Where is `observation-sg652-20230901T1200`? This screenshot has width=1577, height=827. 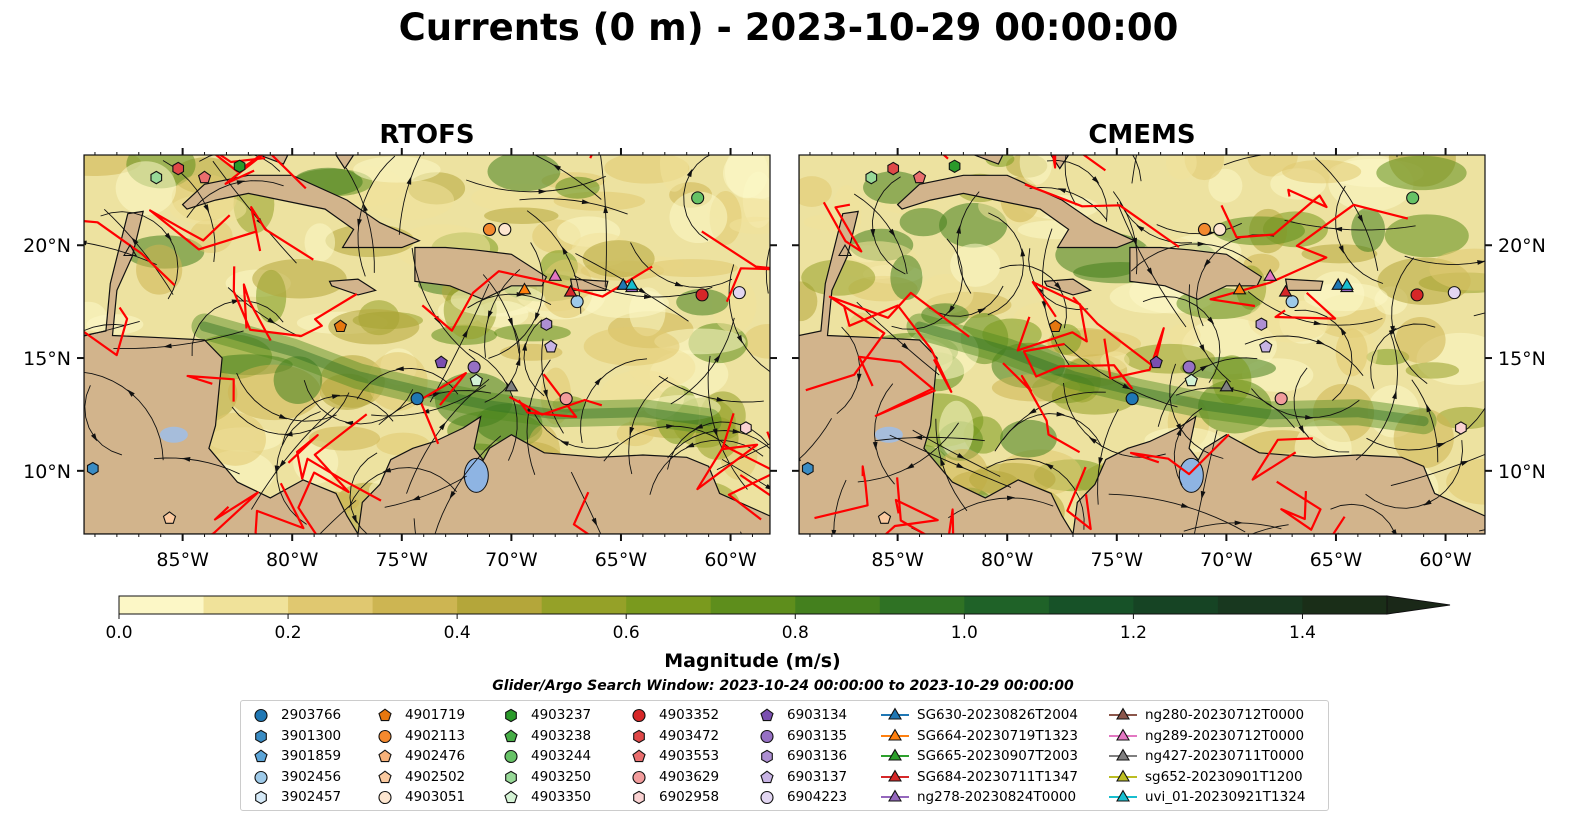 observation-sg652-20230901T1200 is located at coordinates (845, 250).